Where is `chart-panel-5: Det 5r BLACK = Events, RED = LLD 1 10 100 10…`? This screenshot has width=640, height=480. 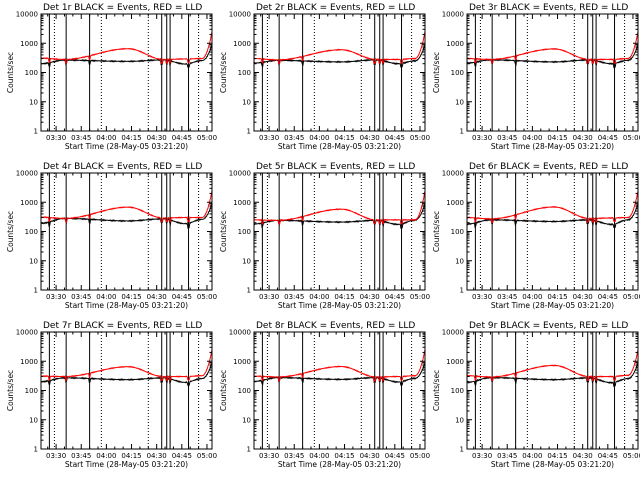 chart-panel-5: Det 5r BLACK = Events, RED = LLD 1 10 100 10… is located at coordinates (324, 236).